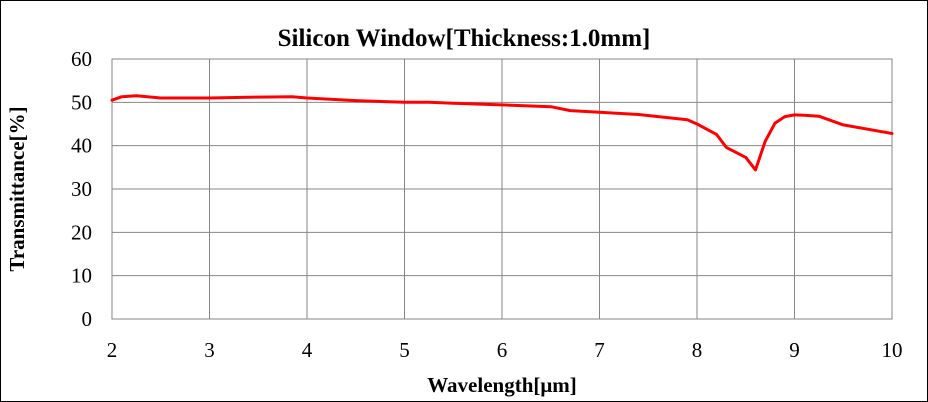 The image size is (928, 402). I want to click on y-tick-label: 50, so click(81, 102).